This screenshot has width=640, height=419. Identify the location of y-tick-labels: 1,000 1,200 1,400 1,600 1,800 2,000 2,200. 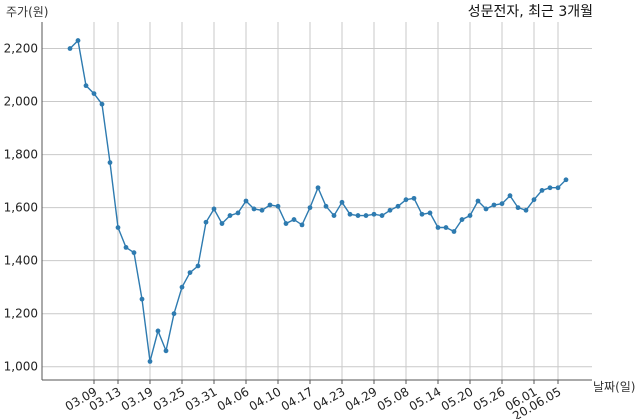
(21, 208).